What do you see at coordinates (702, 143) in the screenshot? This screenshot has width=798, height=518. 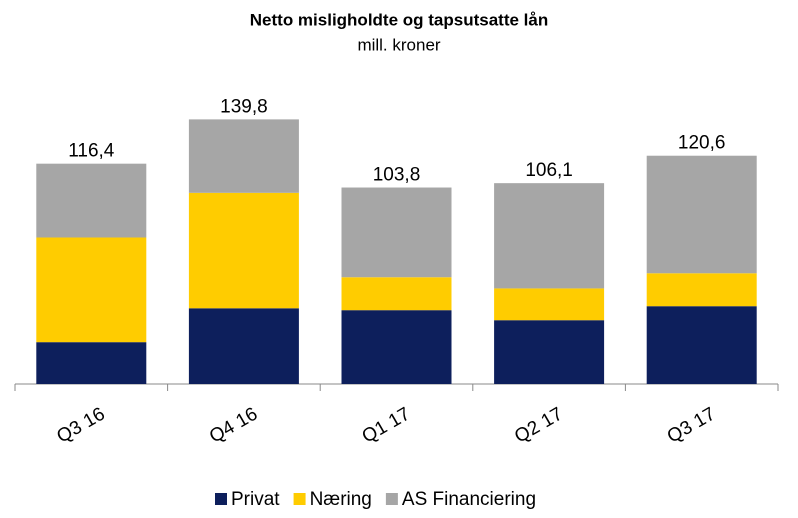 I see `total-label: 120,6` at bounding box center [702, 143].